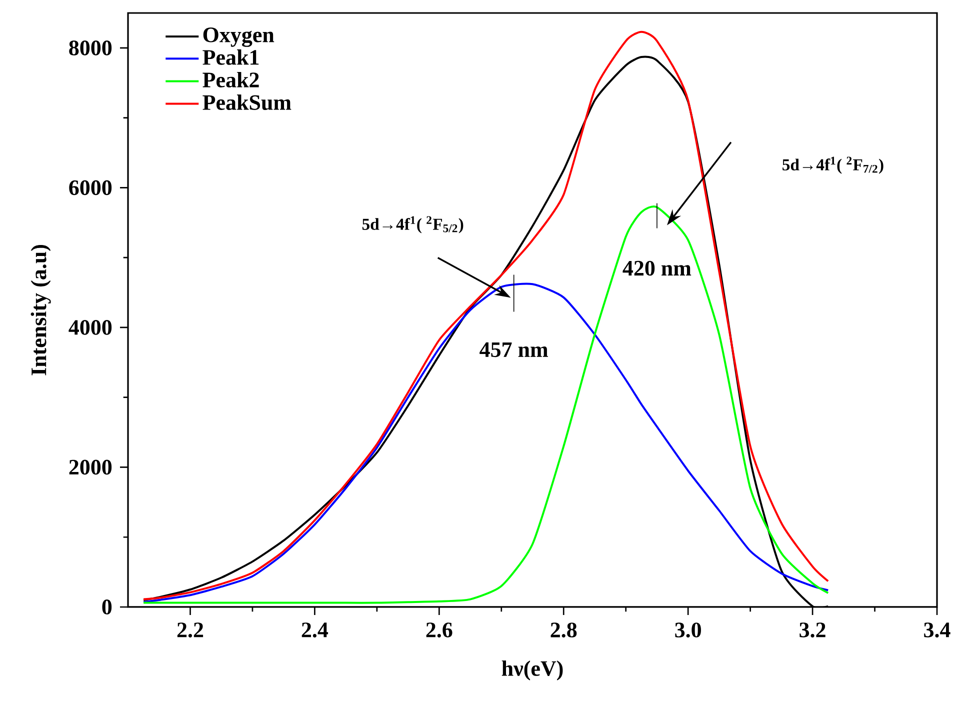 The image size is (956, 706). What do you see at coordinates (413, 225) in the screenshot?
I see `annotation: 5d→4f$^{1}$( $^{2}$F$_{5/2}$)` at bounding box center [413, 225].